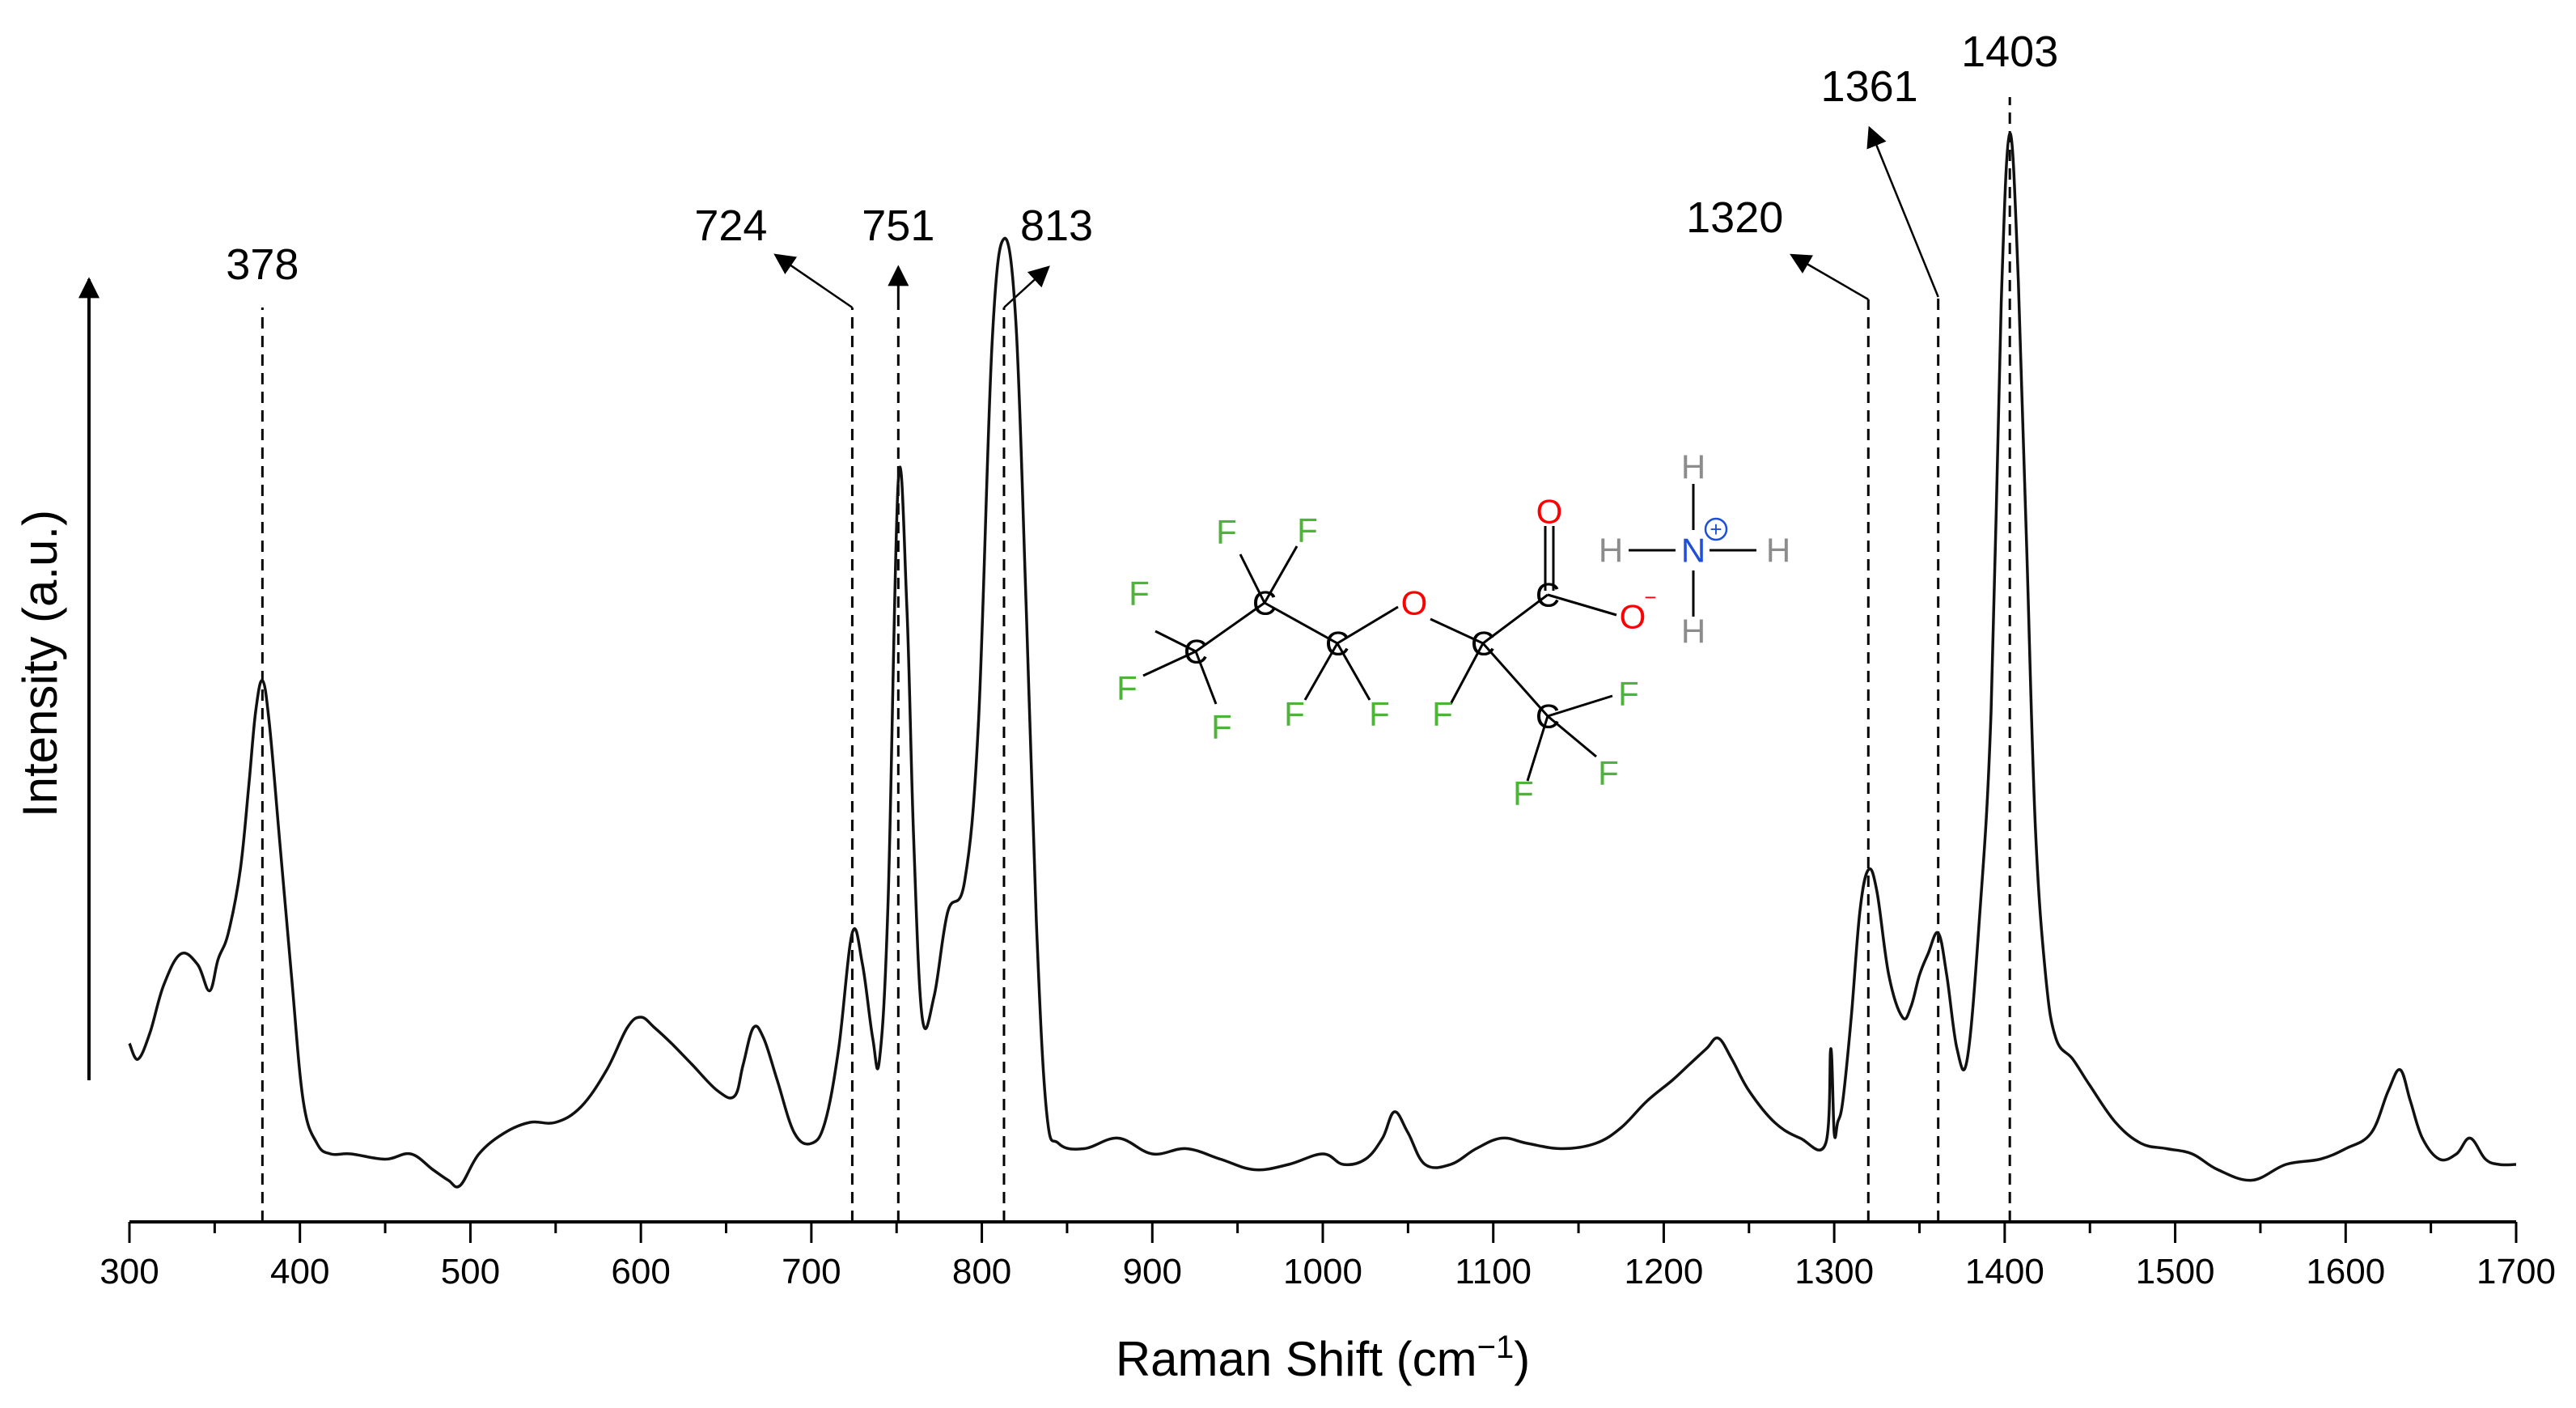 Image resolution: width=2576 pixels, height=1408 pixels. I want to click on positive-charge-icon, so click(1716, 529).